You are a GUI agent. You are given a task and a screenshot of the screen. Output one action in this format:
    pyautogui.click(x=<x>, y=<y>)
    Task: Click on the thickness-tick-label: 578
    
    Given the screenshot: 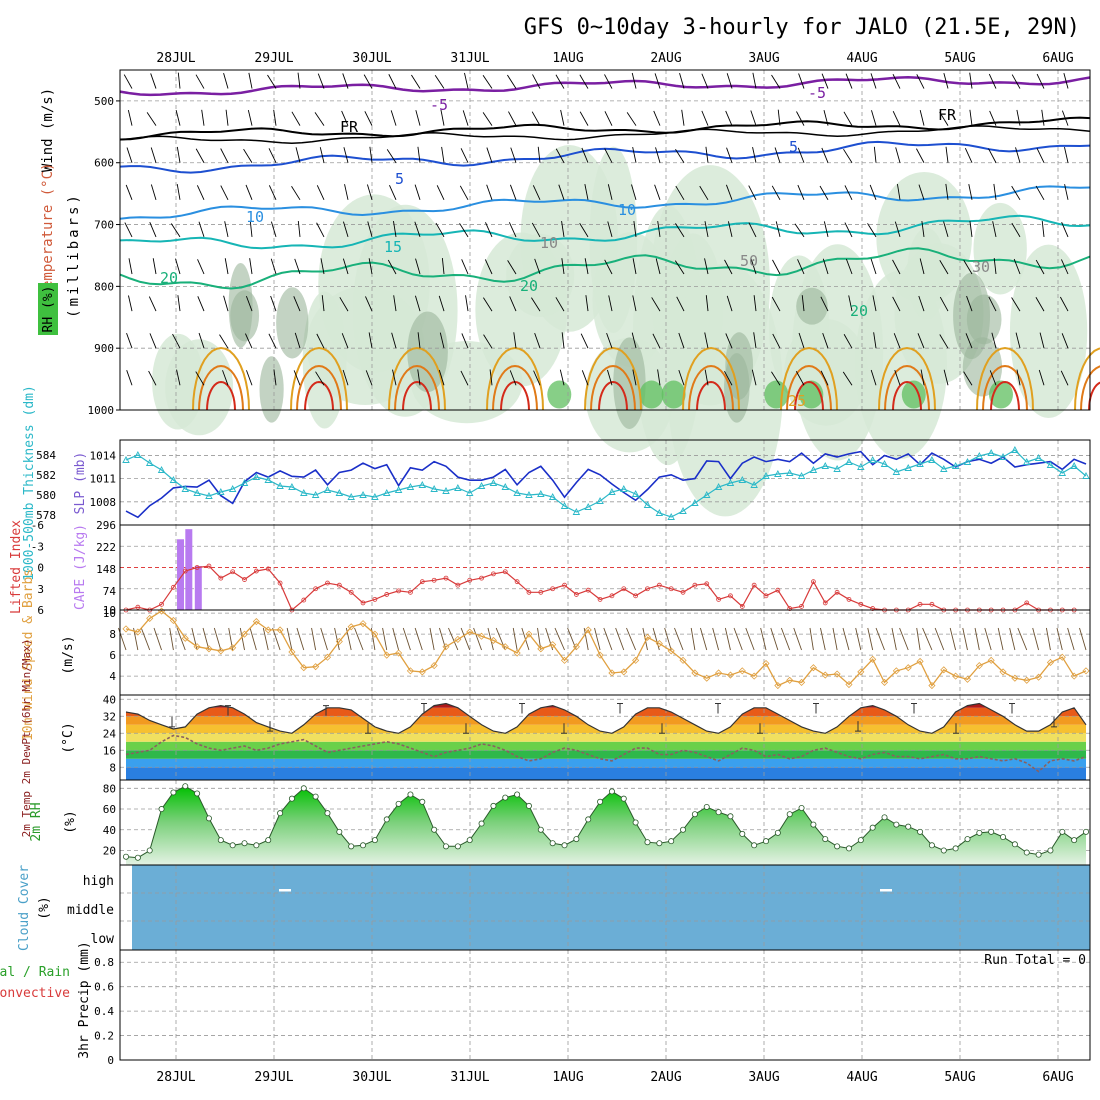 What is the action you would take?
    pyautogui.click(x=46, y=515)
    